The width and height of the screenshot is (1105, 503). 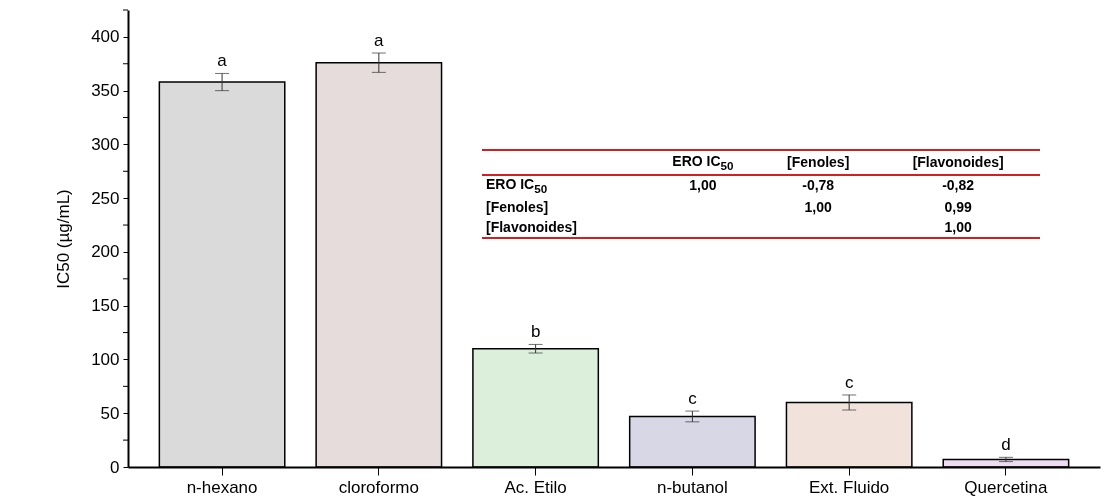 What do you see at coordinates (958, 186) in the screenshot?
I see `annotation: -0,82` at bounding box center [958, 186].